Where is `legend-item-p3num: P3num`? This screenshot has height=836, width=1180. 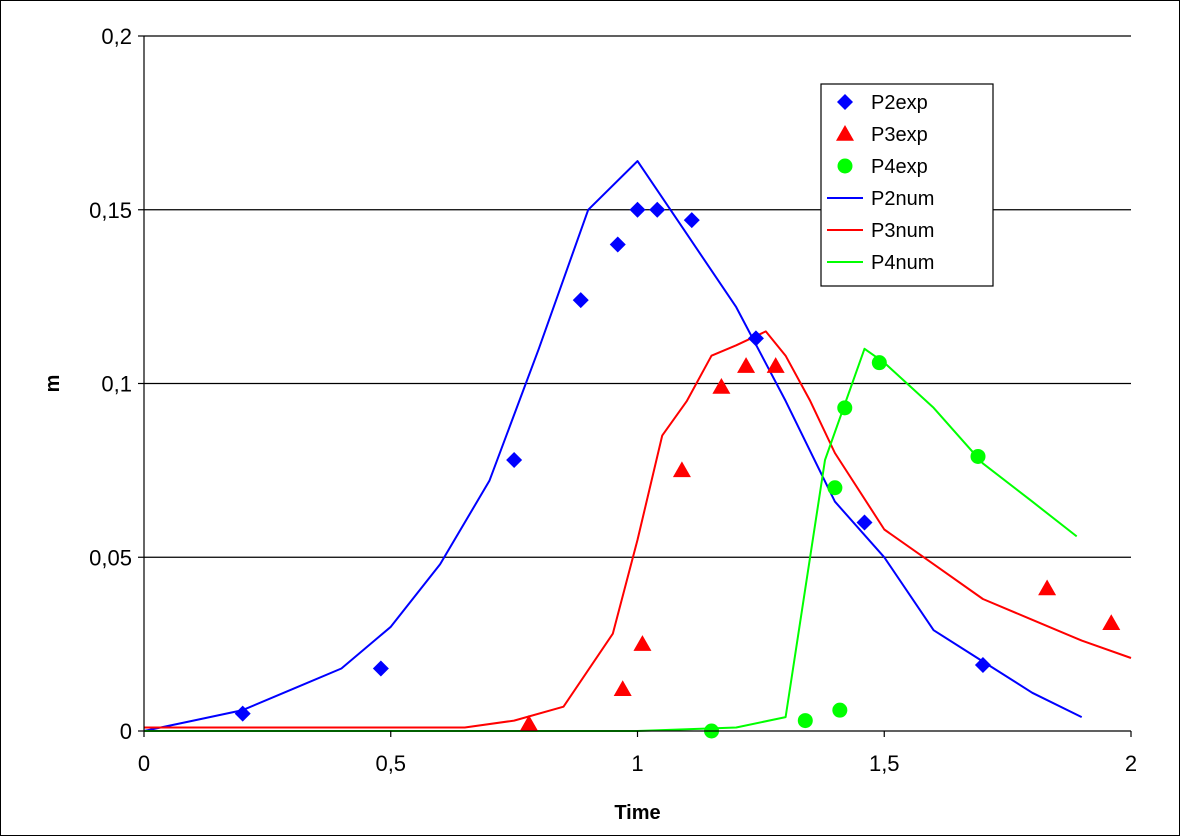 legend-item-p3num: P3num is located at coordinates (880, 231).